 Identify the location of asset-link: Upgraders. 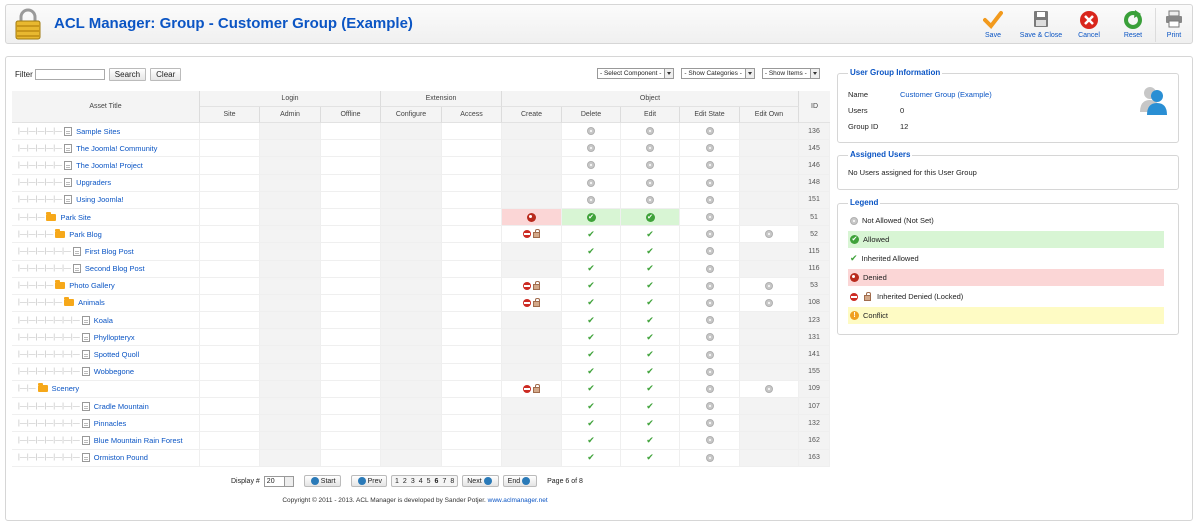
(94, 183).